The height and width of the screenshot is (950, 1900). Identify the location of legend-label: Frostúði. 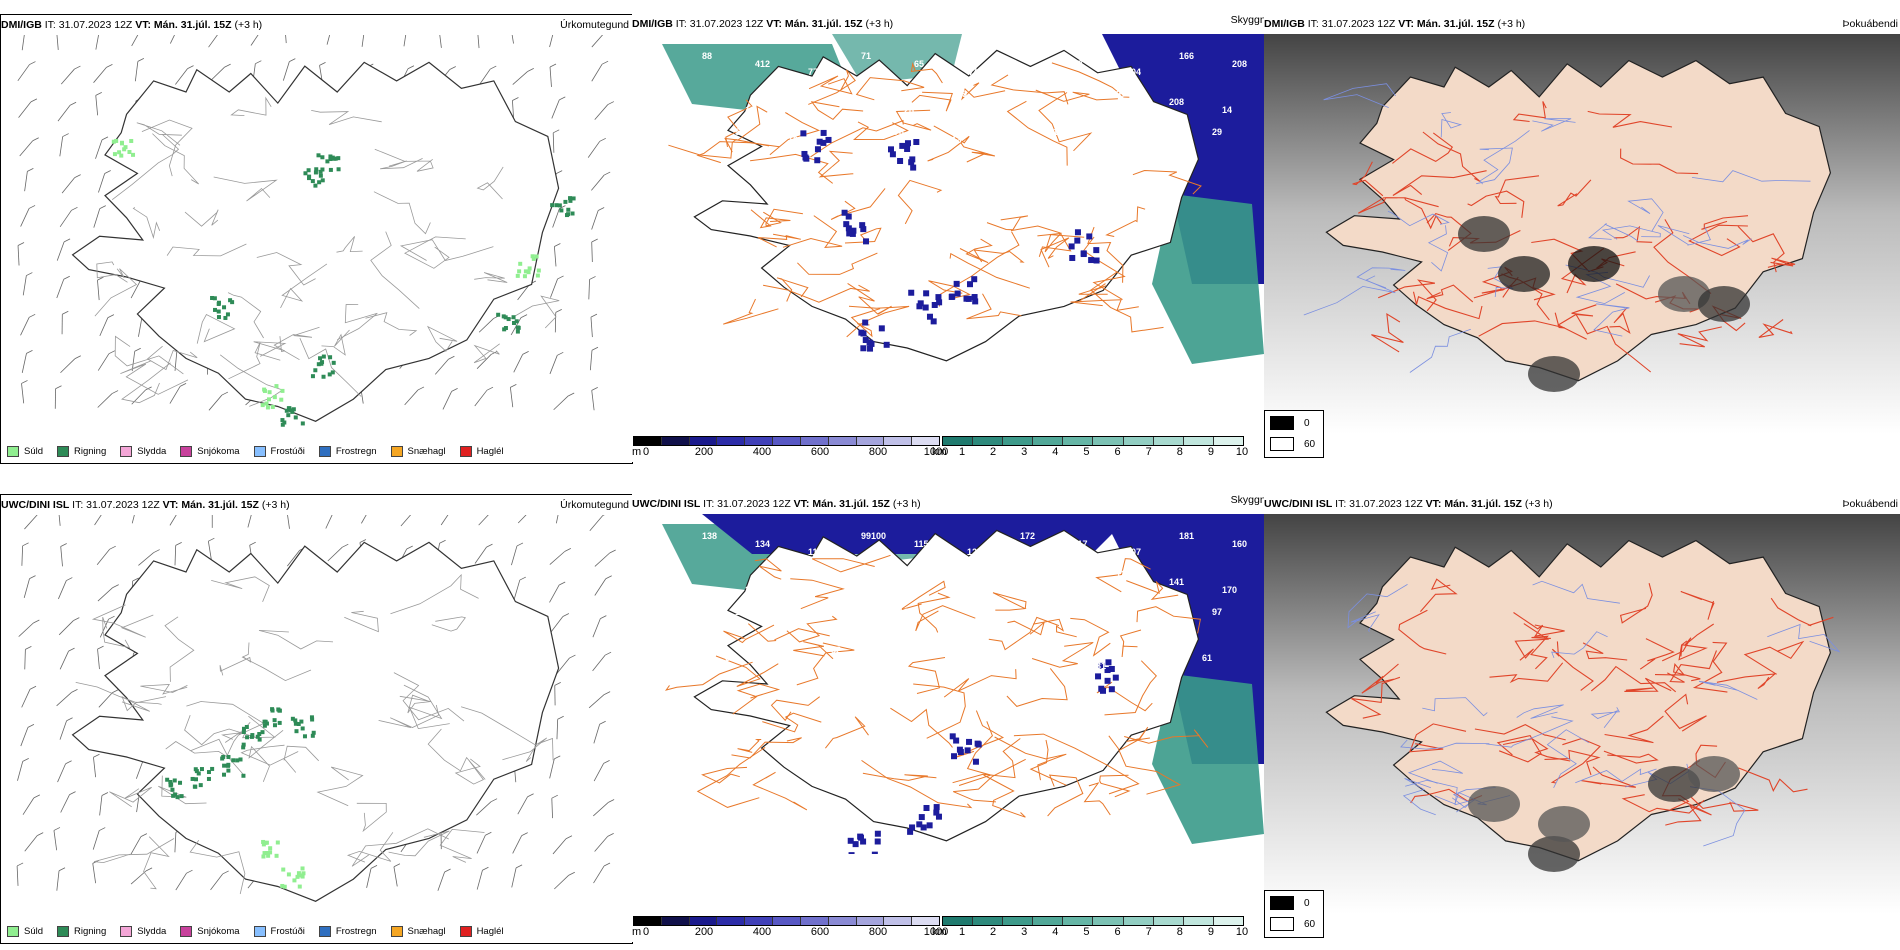
(287, 451).